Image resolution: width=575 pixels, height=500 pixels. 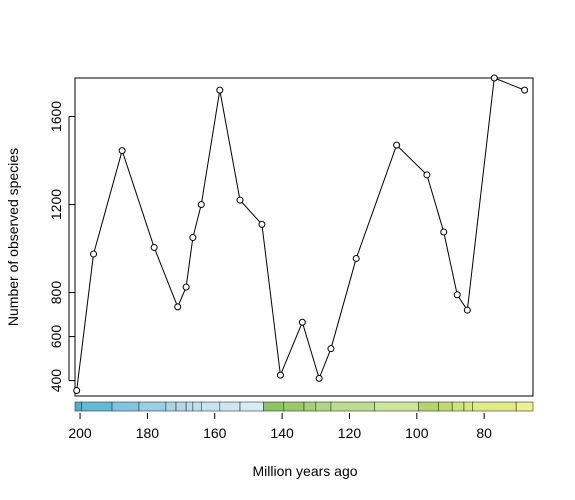 I want to click on x-axis-title: Million years ago, so click(x=304, y=471).